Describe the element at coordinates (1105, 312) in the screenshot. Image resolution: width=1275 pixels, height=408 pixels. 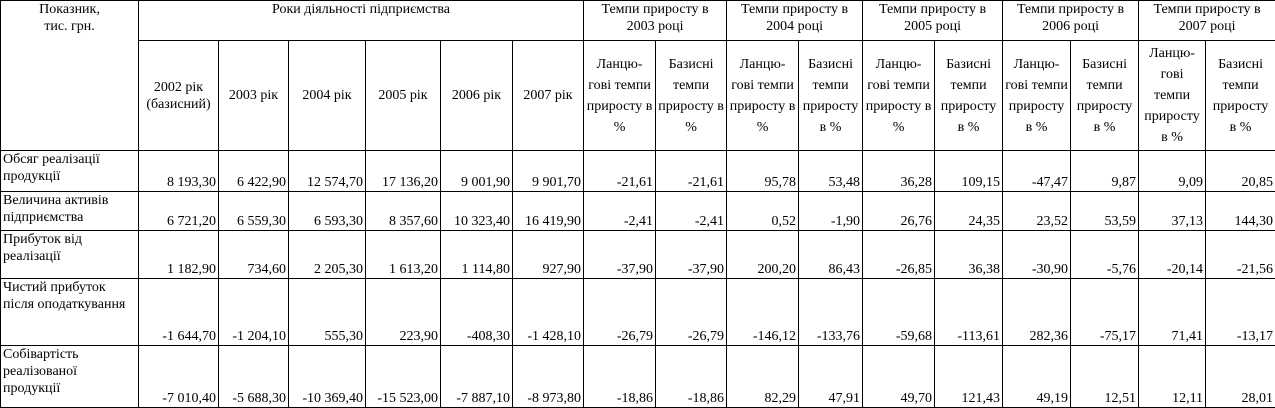
I see `value-cell: -75,17` at that location.